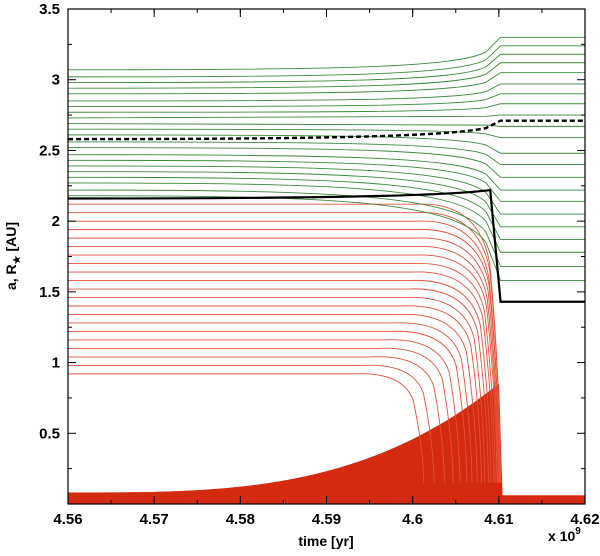  What do you see at coordinates (578, 531) in the screenshot?
I see `x-multiplier-exponent: 9` at bounding box center [578, 531].